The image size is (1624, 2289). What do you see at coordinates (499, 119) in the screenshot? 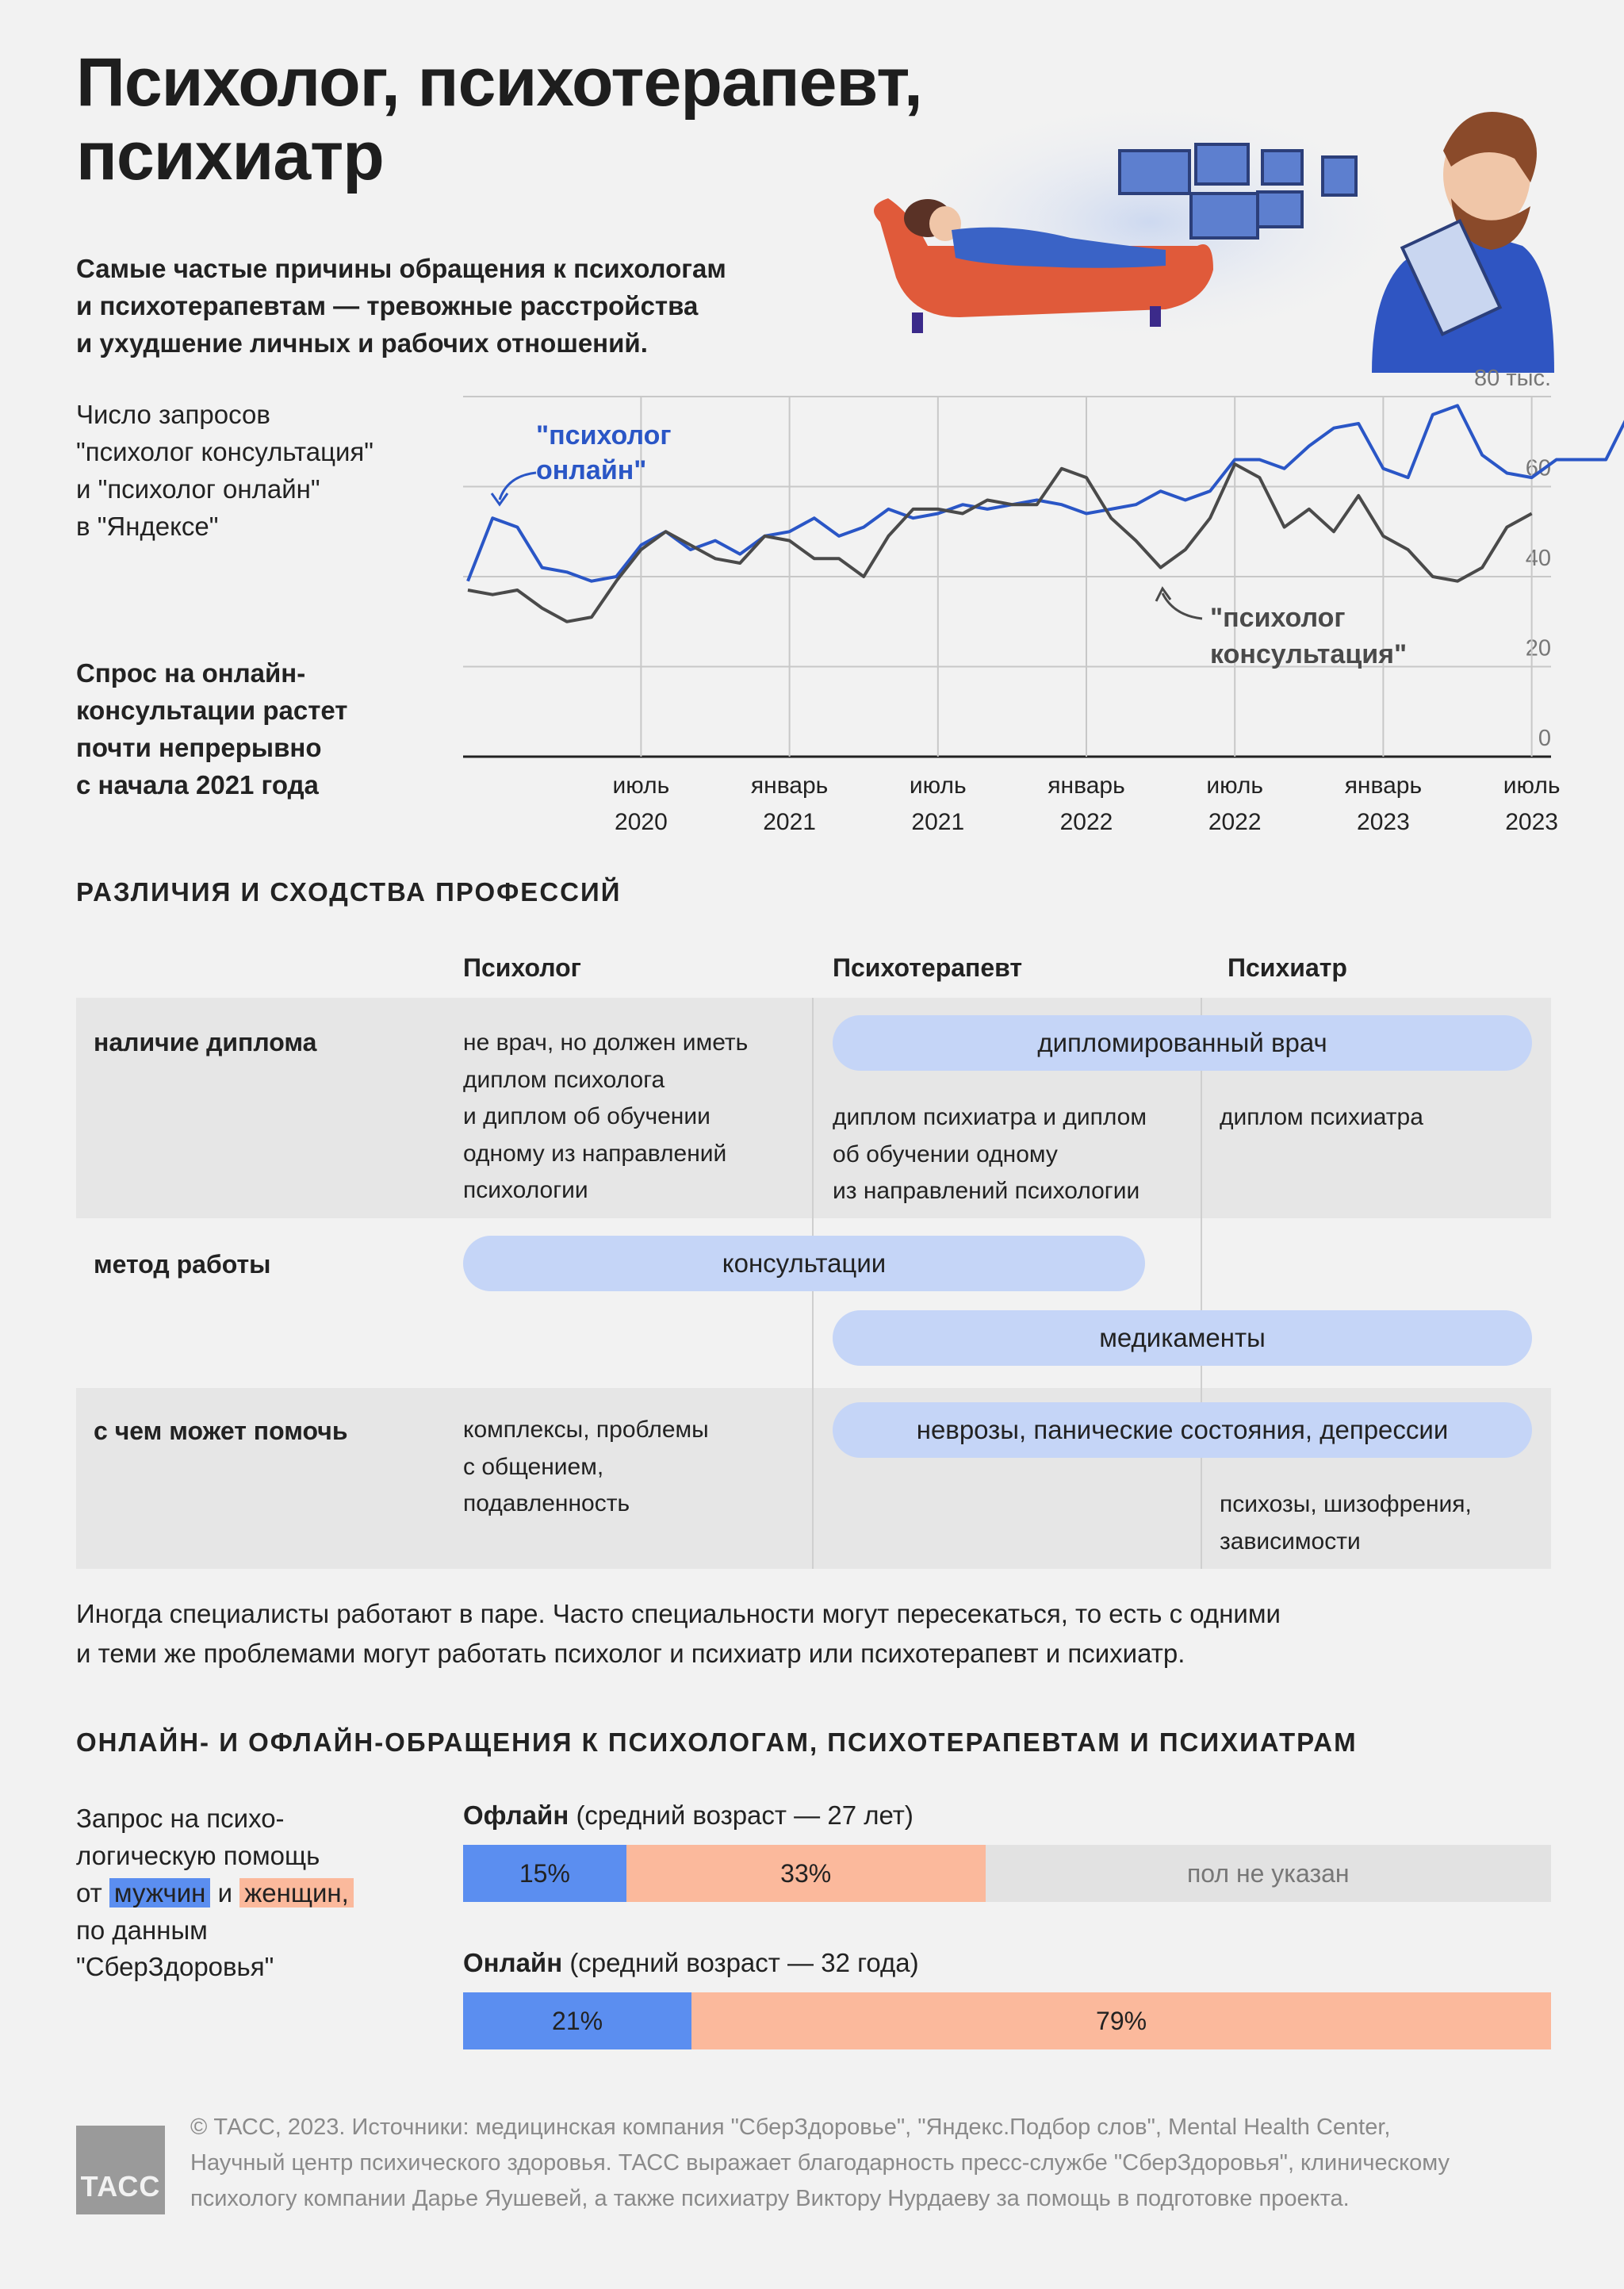
I see `page-title: Психолог, психотерапевт, психиатр` at bounding box center [499, 119].